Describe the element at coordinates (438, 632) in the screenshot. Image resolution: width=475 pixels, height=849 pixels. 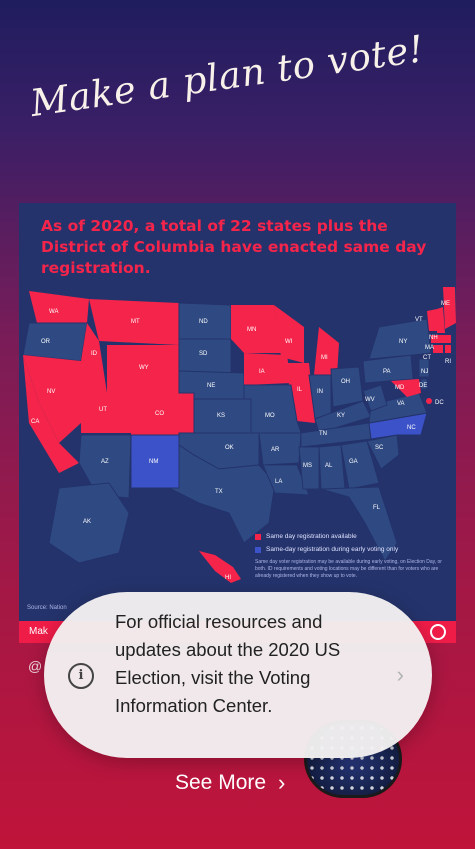
I see `brand-logo-icon` at that location.